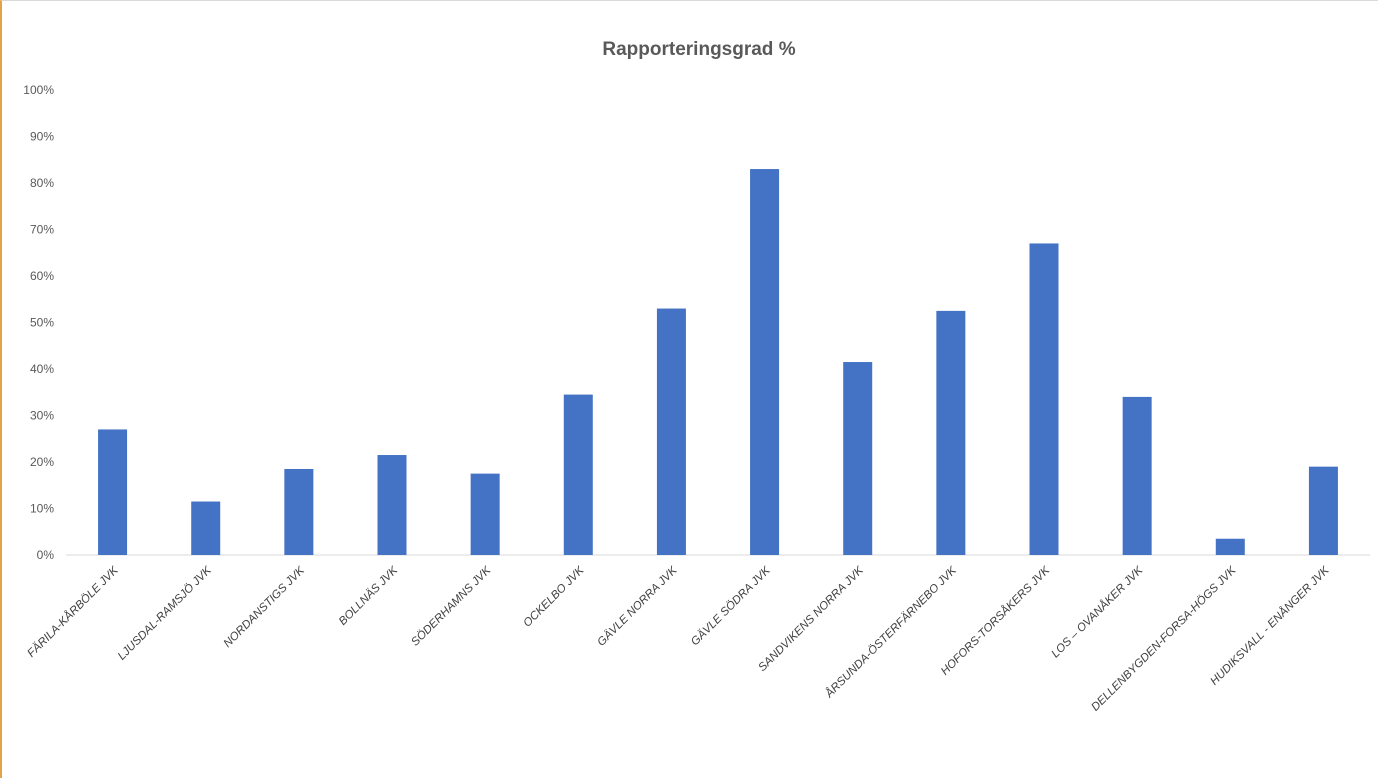 The width and height of the screenshot is (1378, 779). What do you see at coordinates (731, 606) in the screenshot?
I see `x-tick-label: GÄVLE SÖDRA JVK` at bounding box center [731, 606].